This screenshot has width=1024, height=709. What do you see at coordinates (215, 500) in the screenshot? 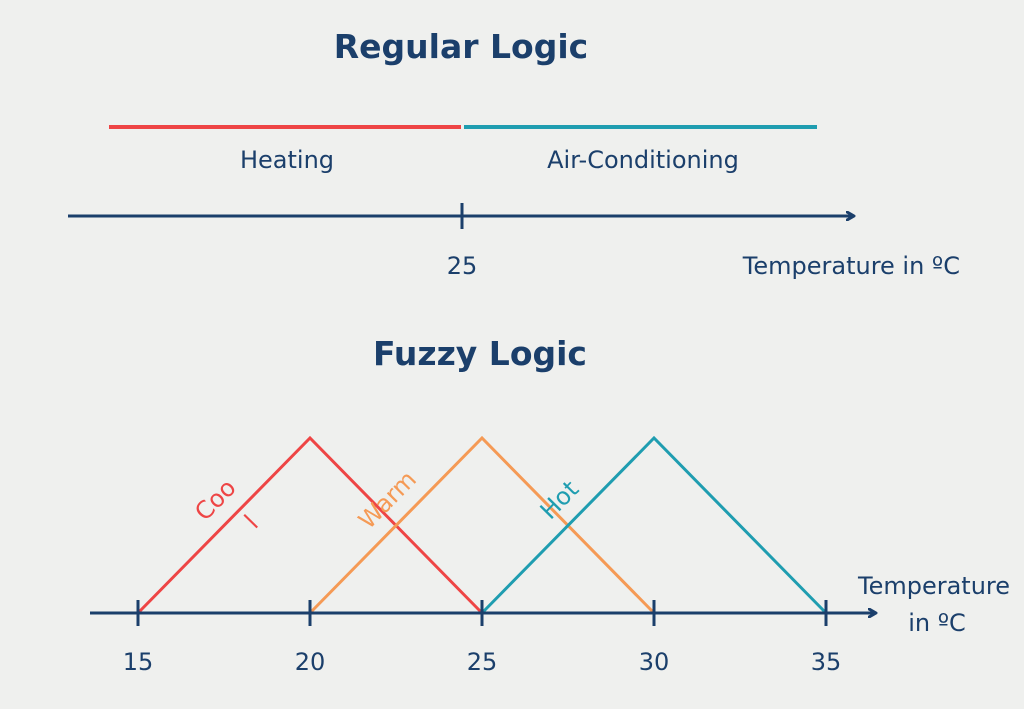
I see `fuzzy-set-label-coo: Coo` at bounding box center [215, 500].